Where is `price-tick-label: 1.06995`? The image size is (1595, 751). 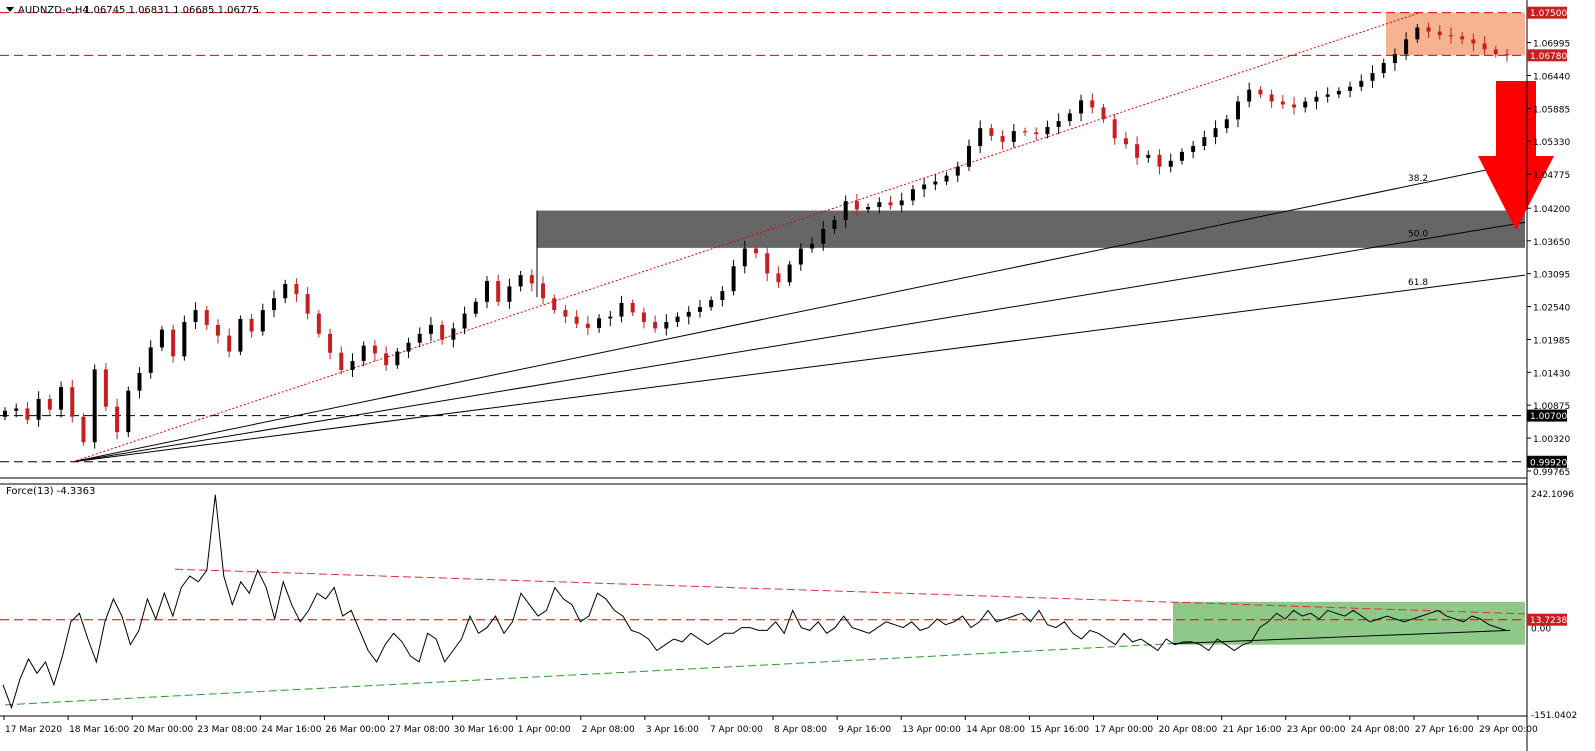 price-tick-label: 1.06995 is located at coordinates (1551, 45).